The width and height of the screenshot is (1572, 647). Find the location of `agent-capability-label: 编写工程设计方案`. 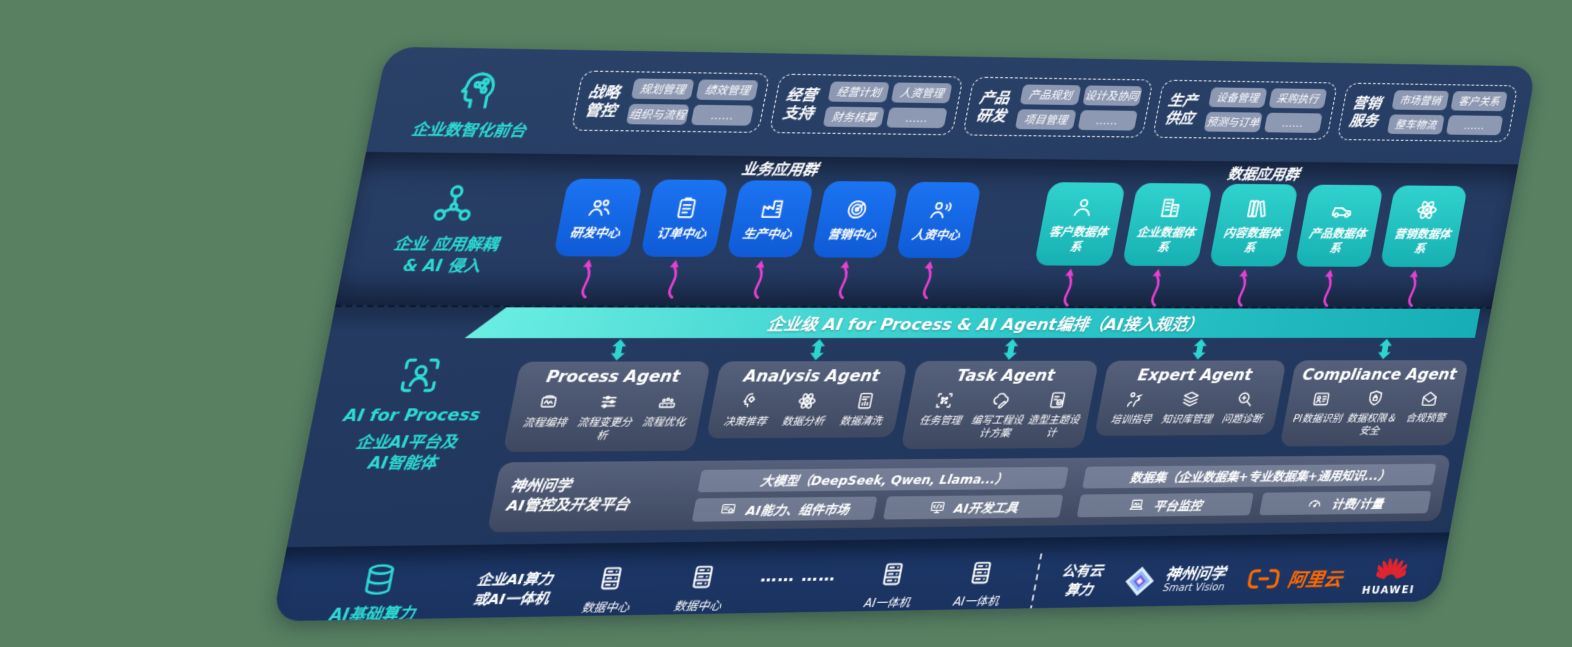

agent-capability-label: 编写工程设计方案 is located at coordinates (997, 427).